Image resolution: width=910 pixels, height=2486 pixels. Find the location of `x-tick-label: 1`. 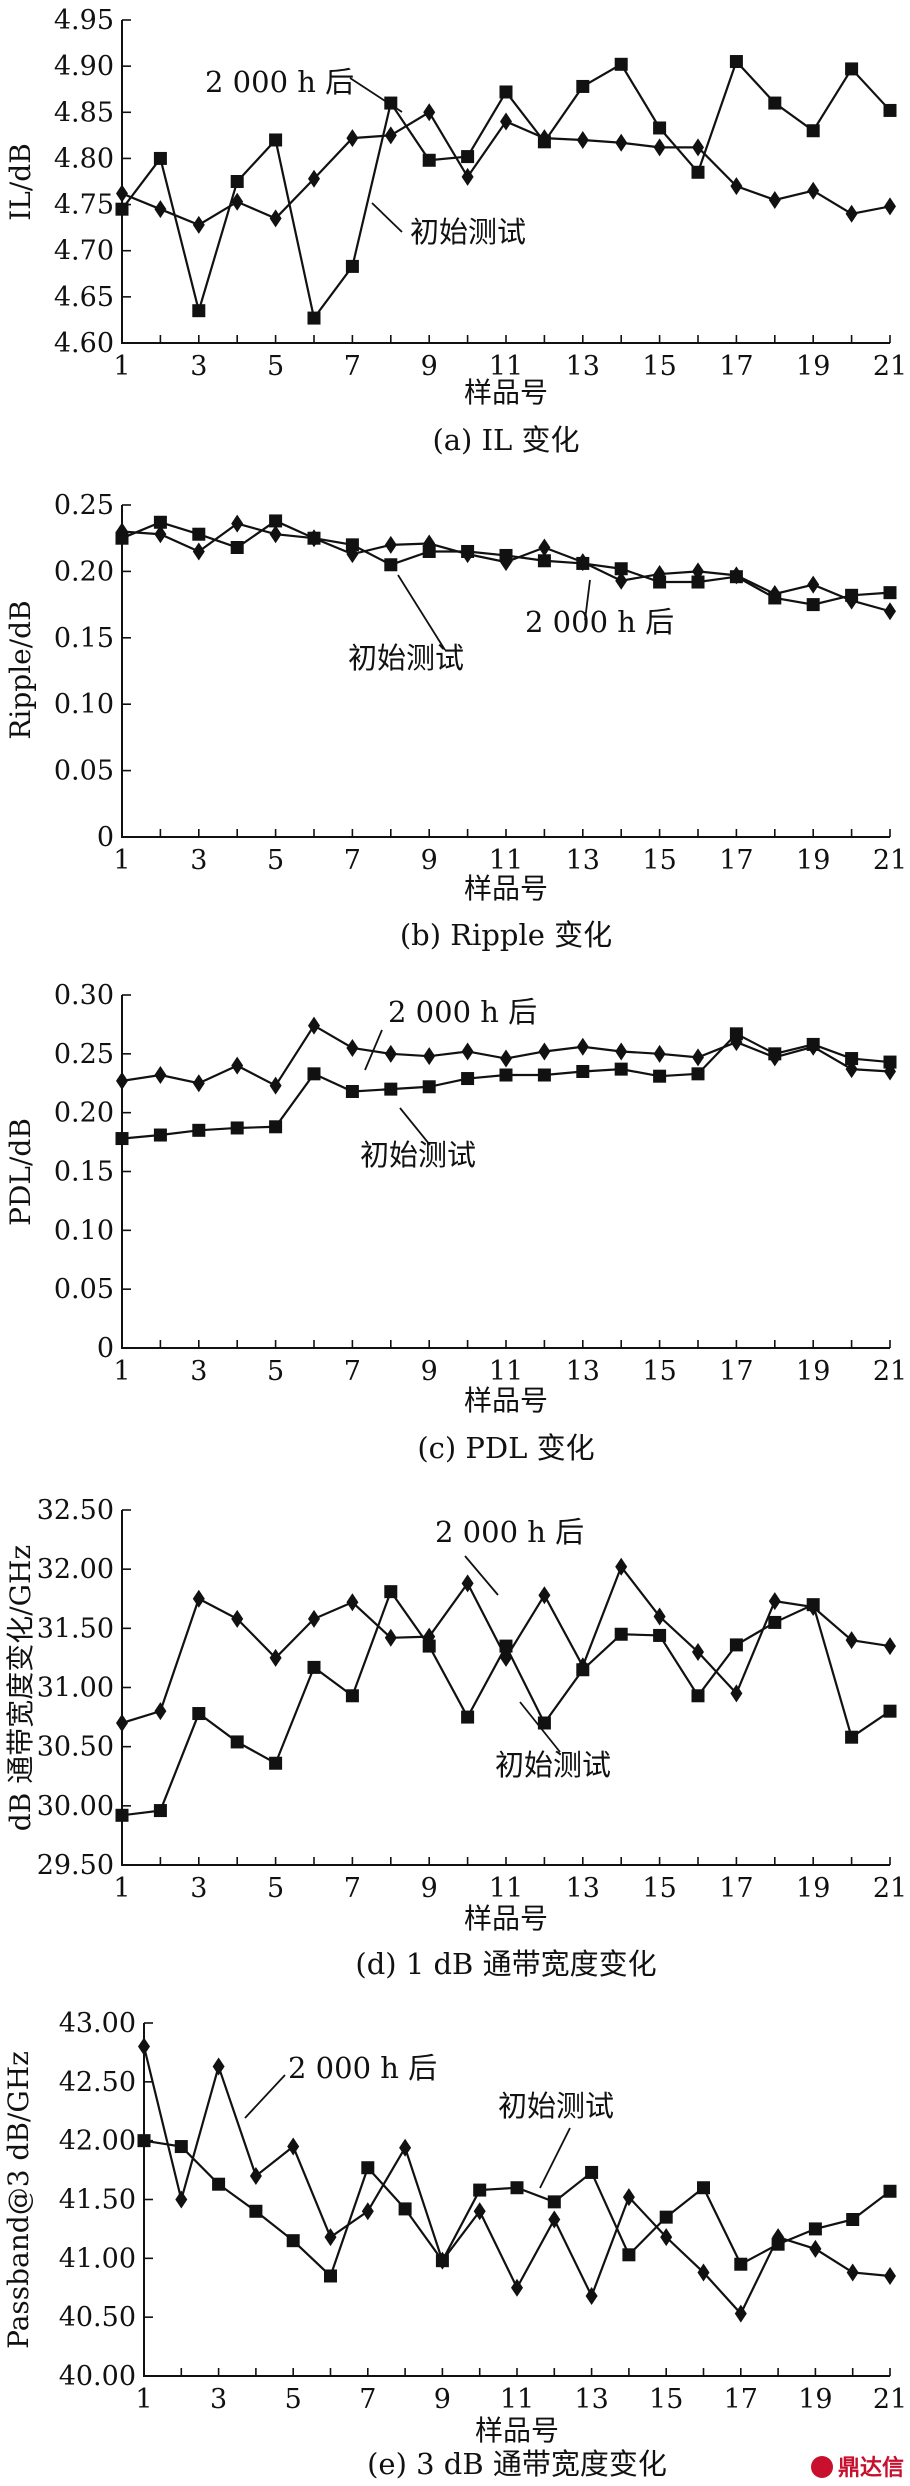

x-tick-label: 1 is located at coordinates (121, 366).